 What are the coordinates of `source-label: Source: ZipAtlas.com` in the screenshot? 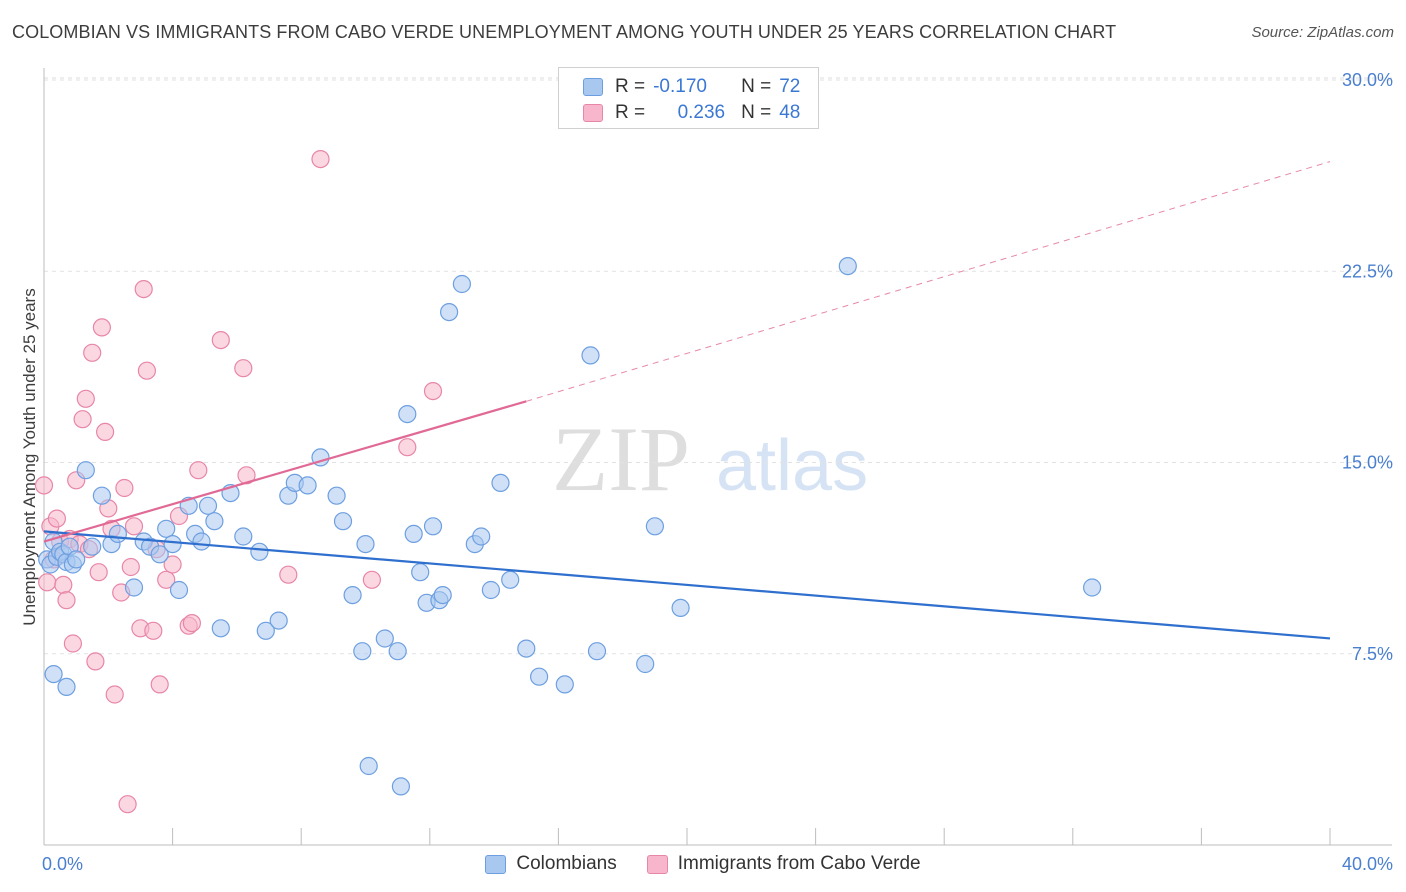 It's located at (1322, 32).